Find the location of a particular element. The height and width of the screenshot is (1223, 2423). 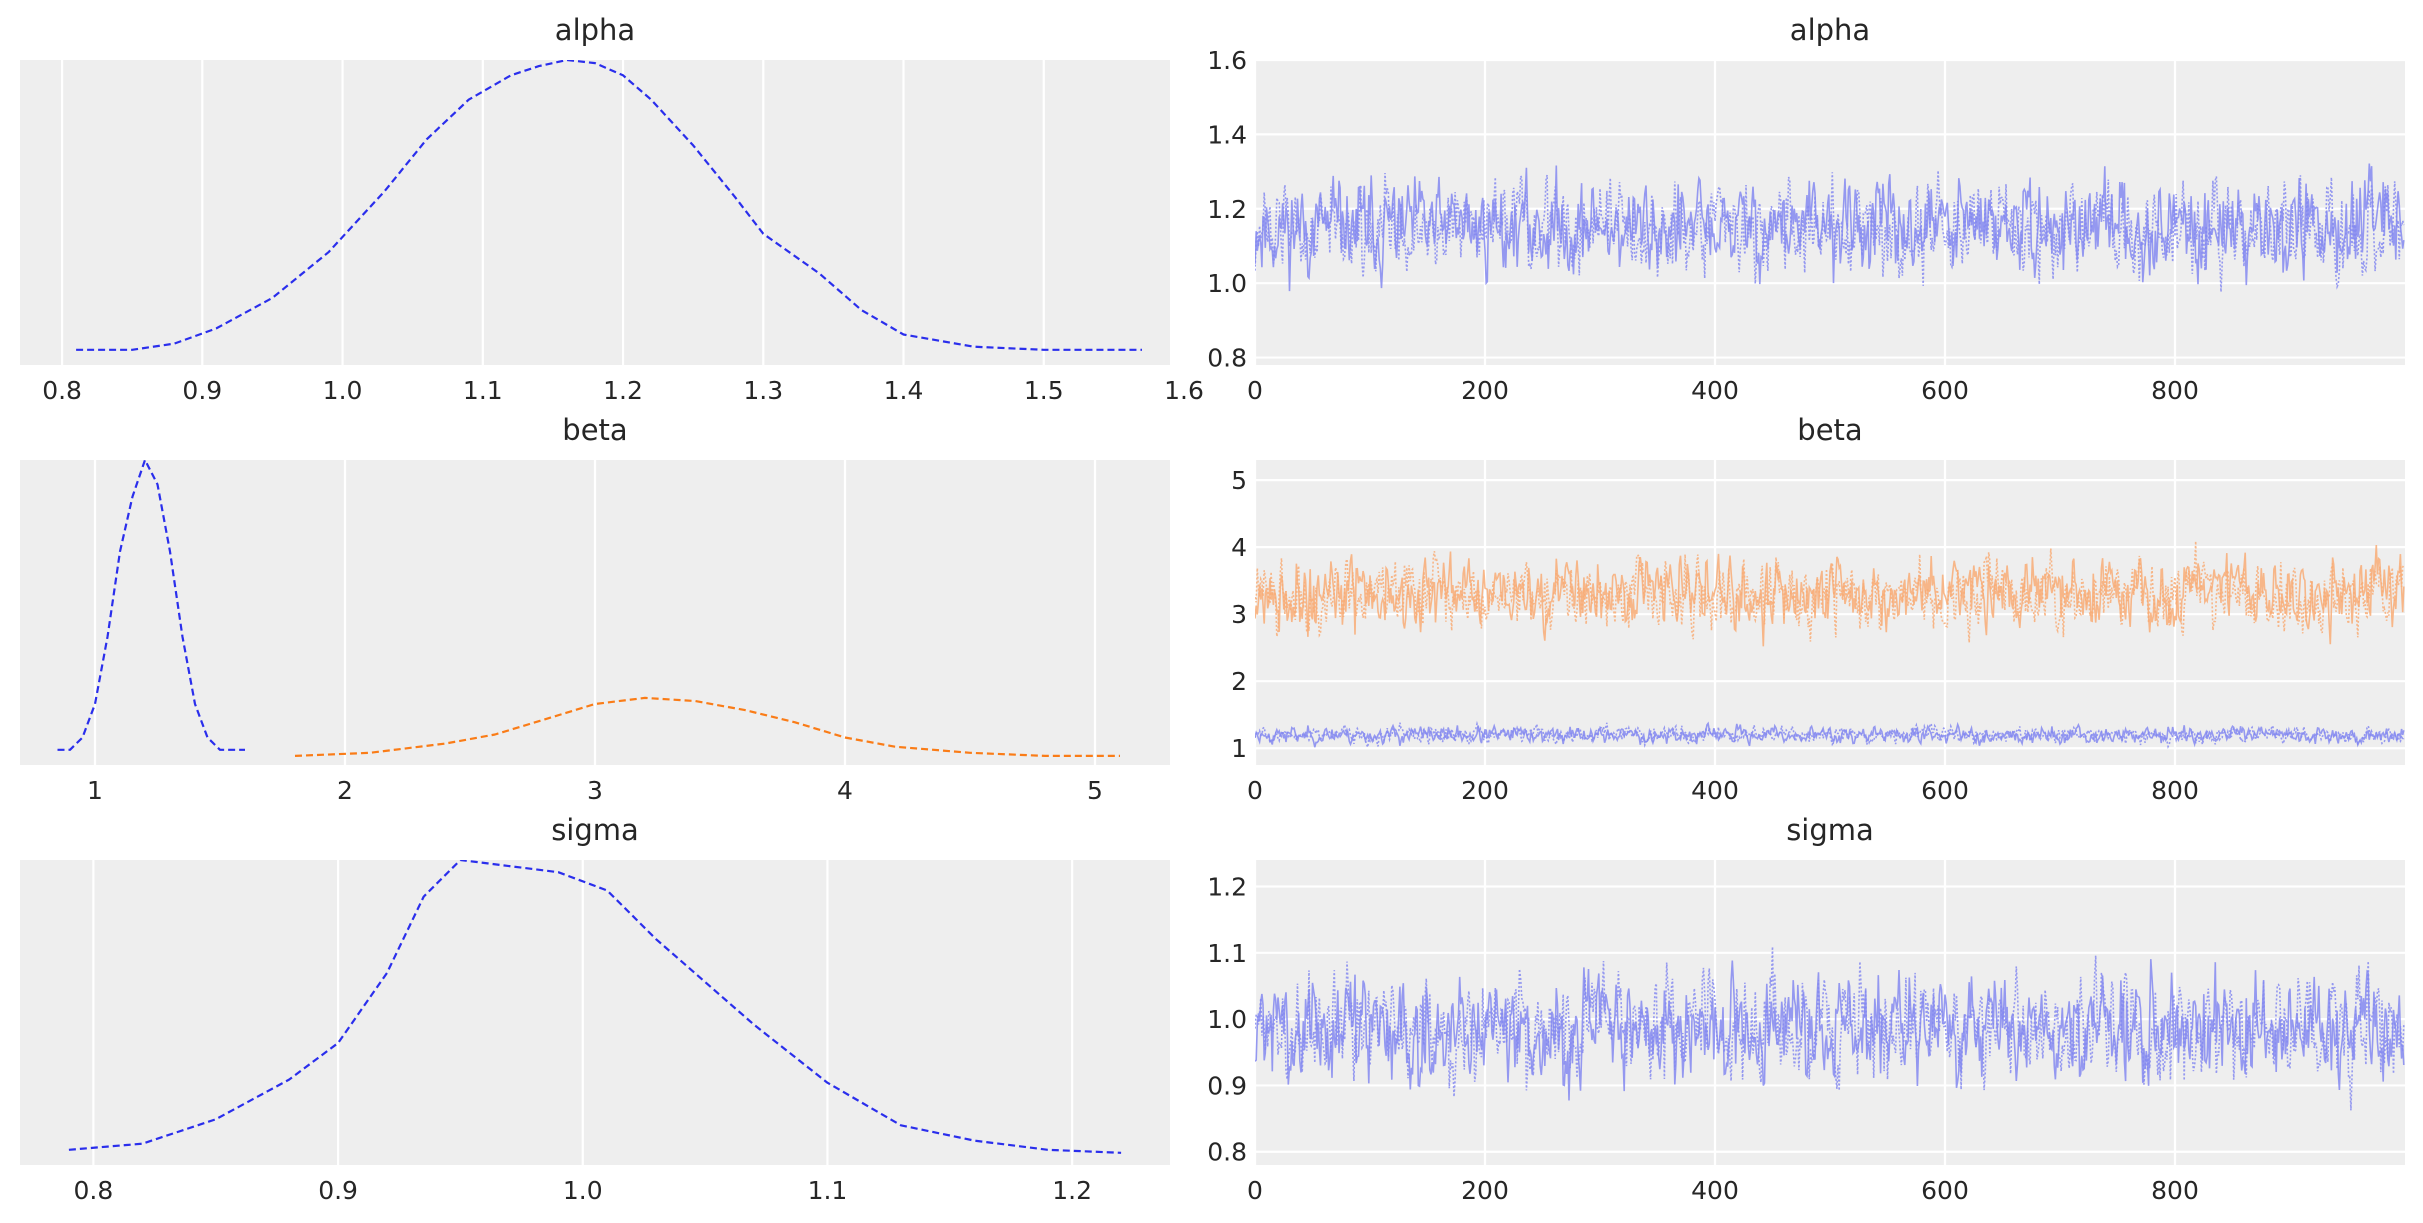

x-tick-label: 5 is located at coordinates (1095, 790).